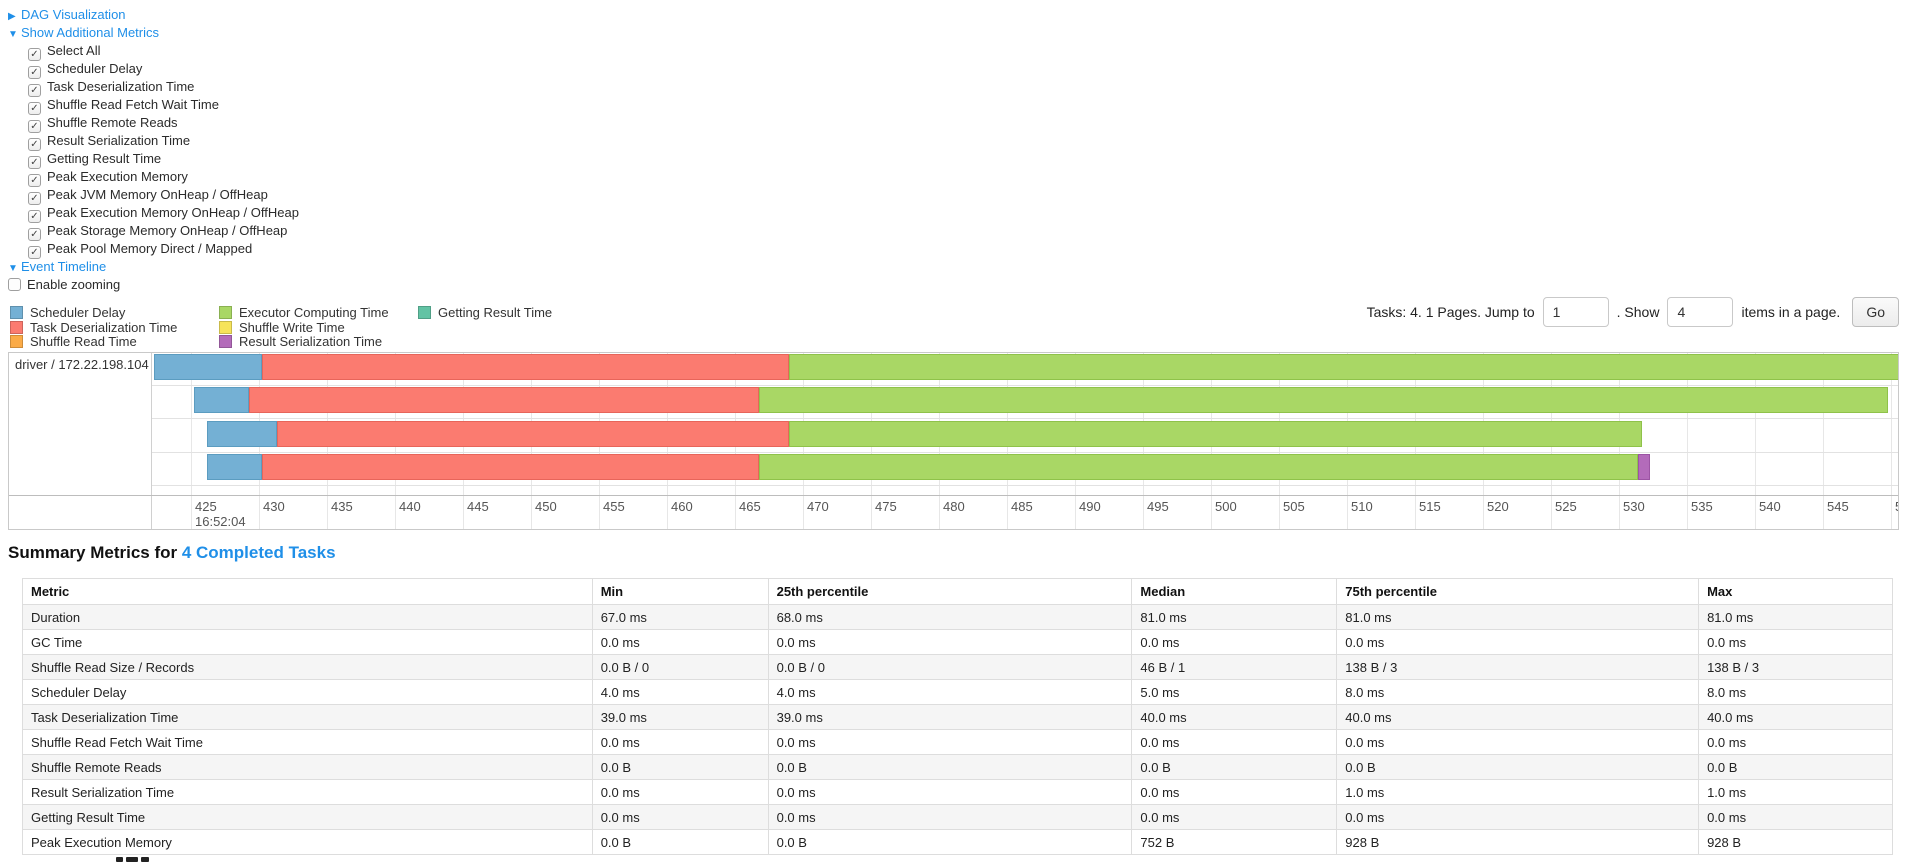 The image size is (1907, 865). What do you see at coordinates (153, 69) in the screenshot?
I see `metric-checkbox-row: ✓ Scheduler Delay` at bounding box center [153, 69].